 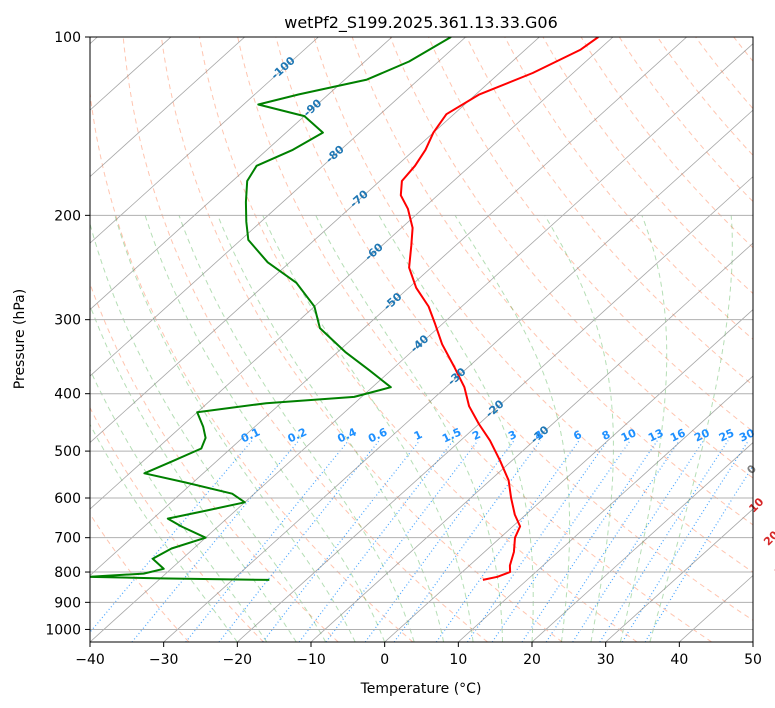 What do you see at coordinates (726, 435) in the screenshot?
I see `mixing-ratio-label: 25` at bounding box center [726, 435].